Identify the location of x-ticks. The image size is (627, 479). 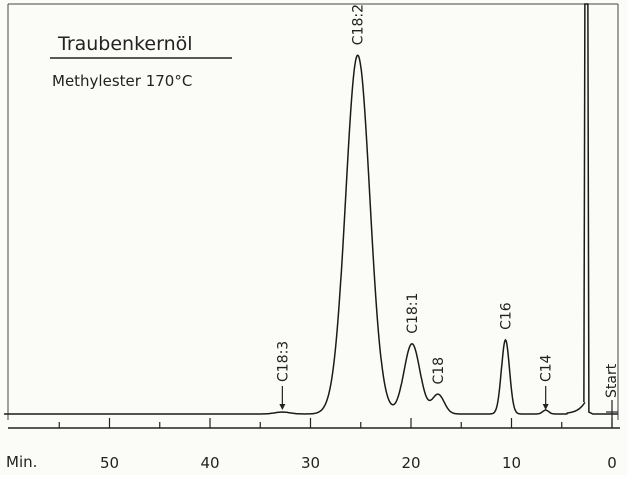
(335, 423).